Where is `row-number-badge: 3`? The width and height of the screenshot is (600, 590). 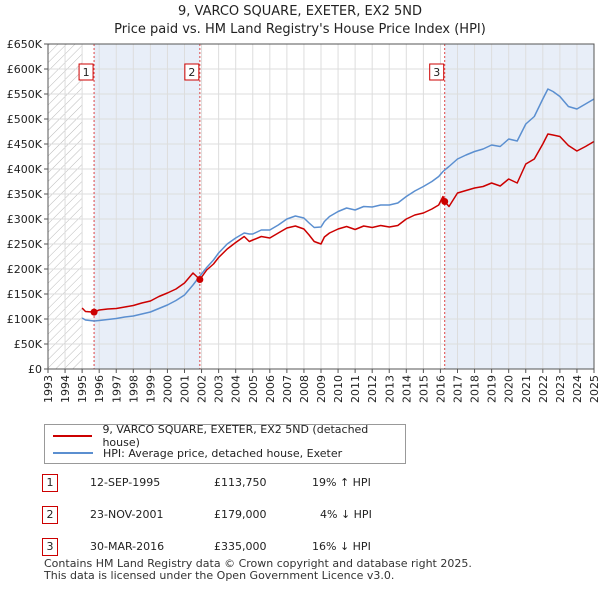
row-number-badge: 3 is located at coordinates (50, 547).